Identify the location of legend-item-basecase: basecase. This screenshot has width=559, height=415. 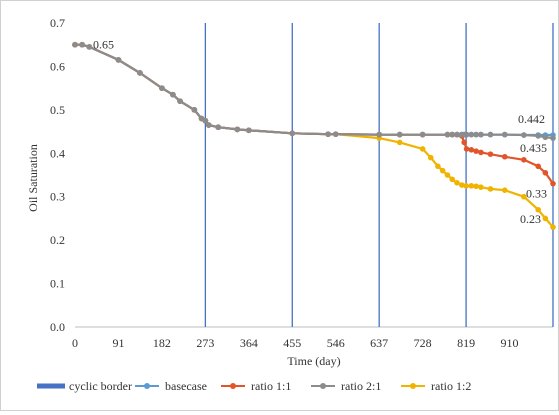
(171, 386).